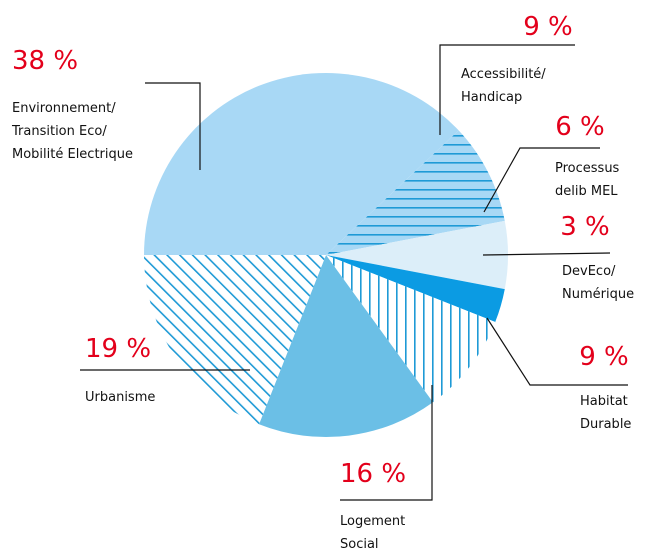 This screenshot has width=654, height=548. I want to click on slice-label: Durable, so click(605, 424).